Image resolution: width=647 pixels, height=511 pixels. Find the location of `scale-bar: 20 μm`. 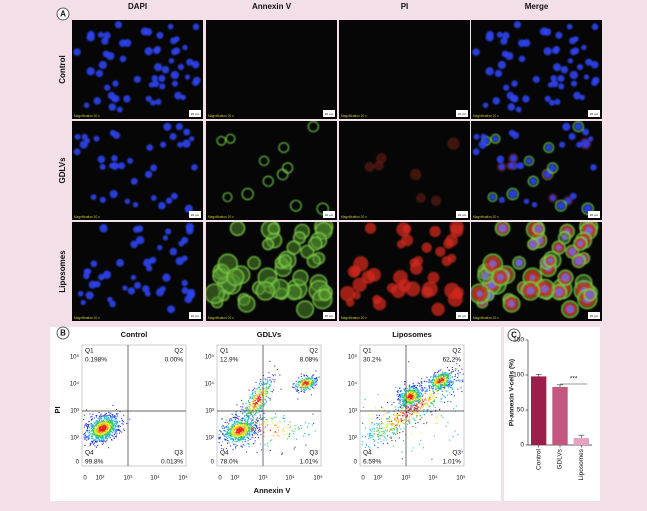

scale-bar: 20 μm is located at coordinates (462, 316).